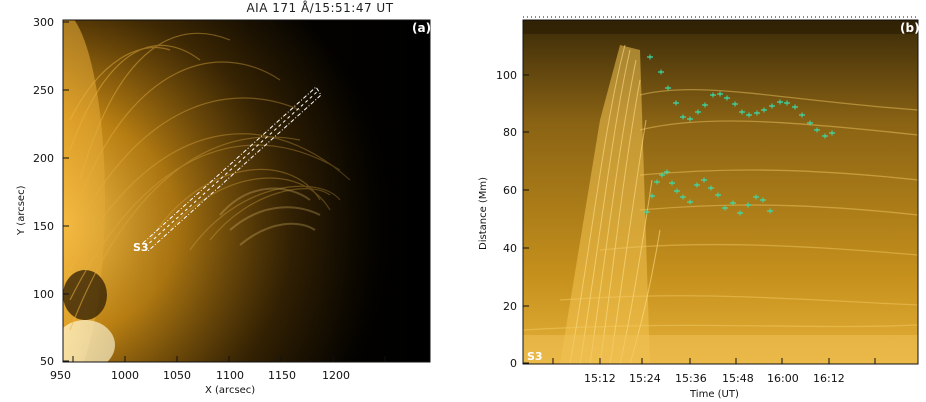  I want to click on panel-b-markers, so click(739, 135).